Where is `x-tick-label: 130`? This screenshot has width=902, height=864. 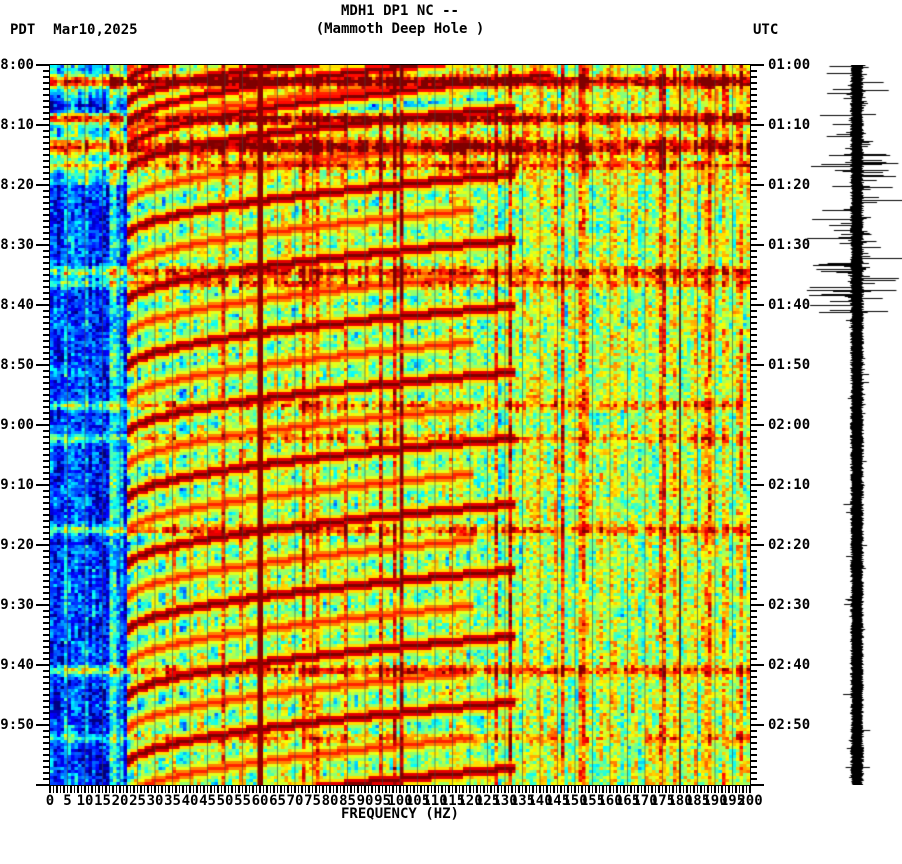 x-tick-label: 130 is located at coordinates (505, 801).